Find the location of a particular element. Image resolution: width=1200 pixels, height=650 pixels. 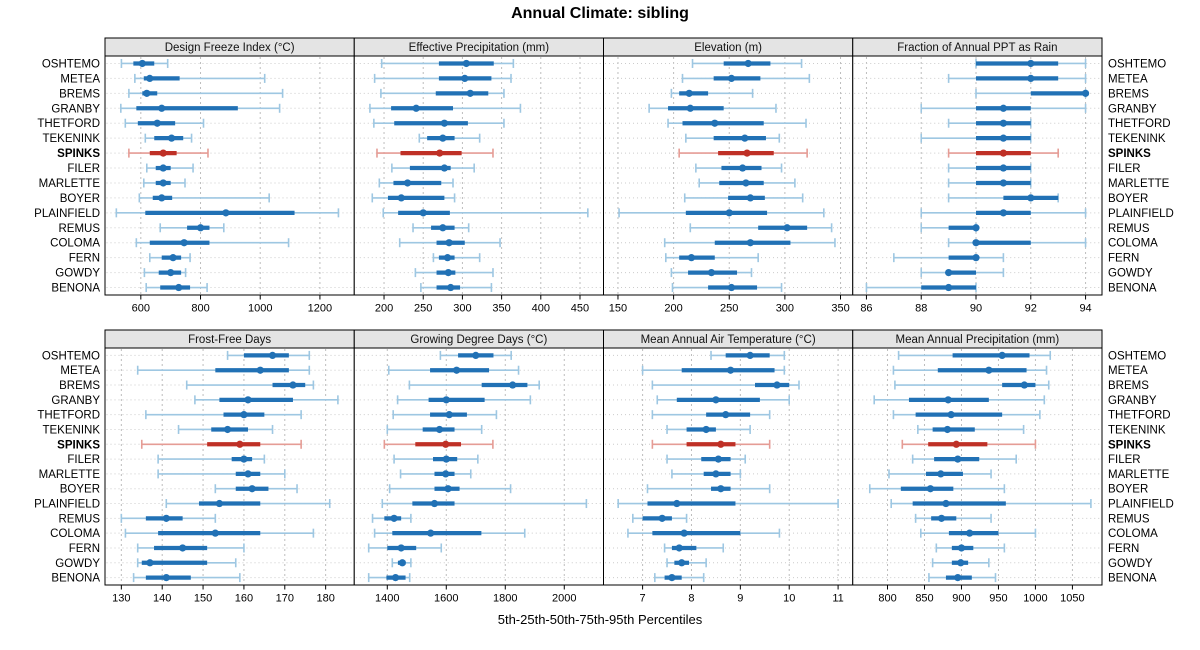

row-label-right: MARLETTE is located at coordinates (1139, 475).